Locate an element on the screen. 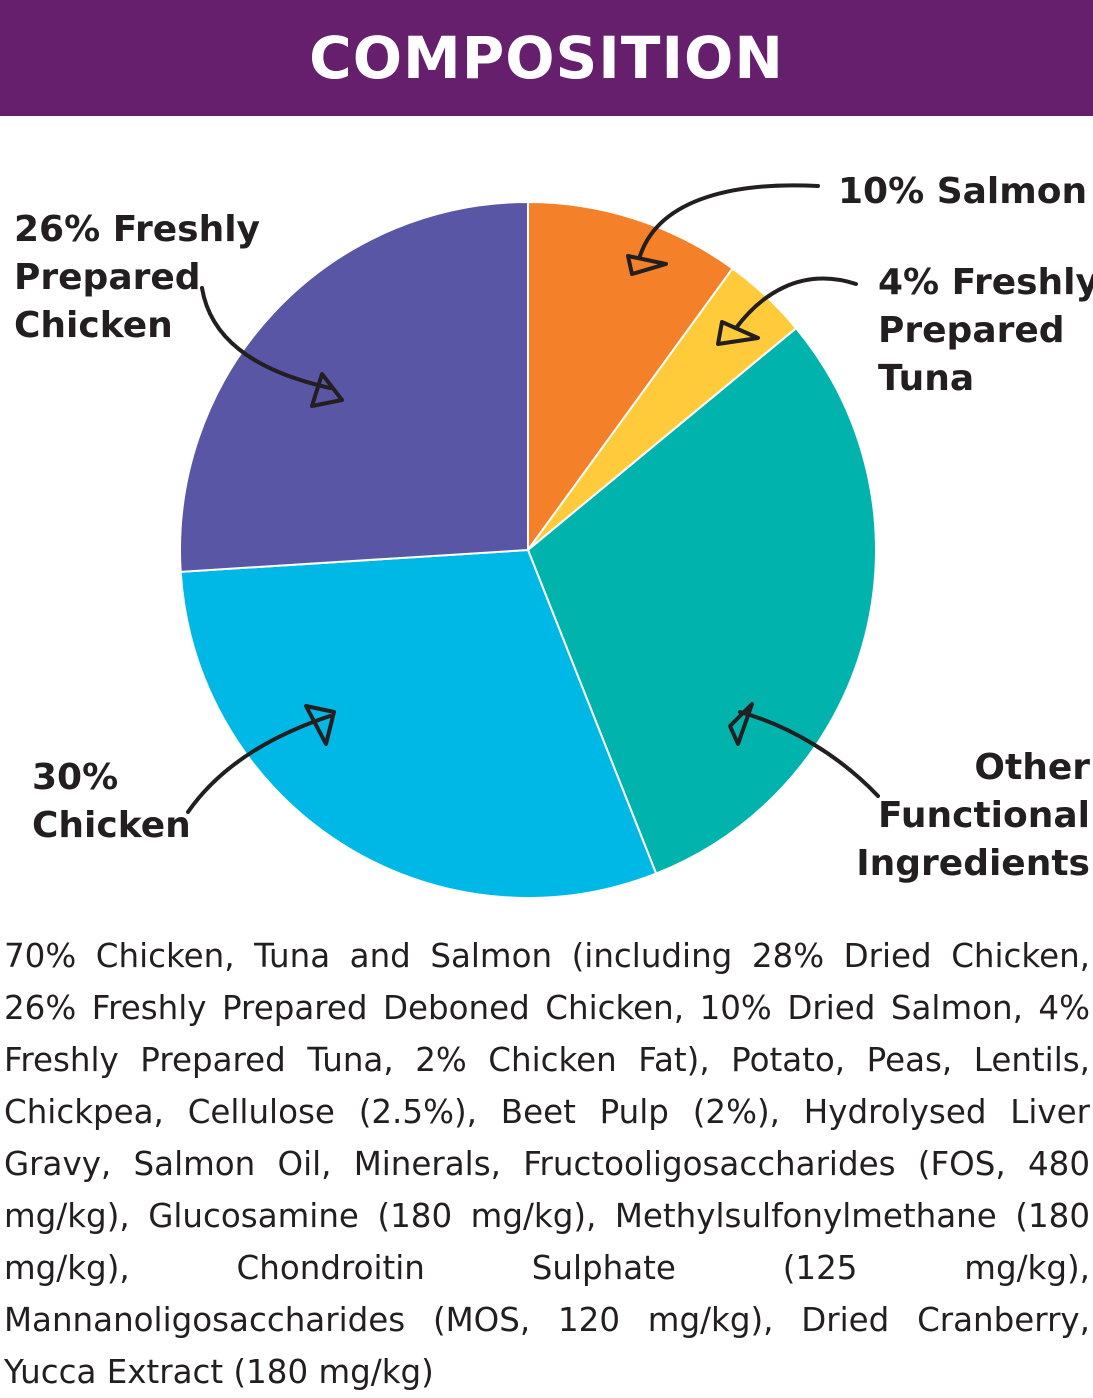 This screenshot has height=1398, width=1093. other-arrowhead is located at coordinates (741, 724).